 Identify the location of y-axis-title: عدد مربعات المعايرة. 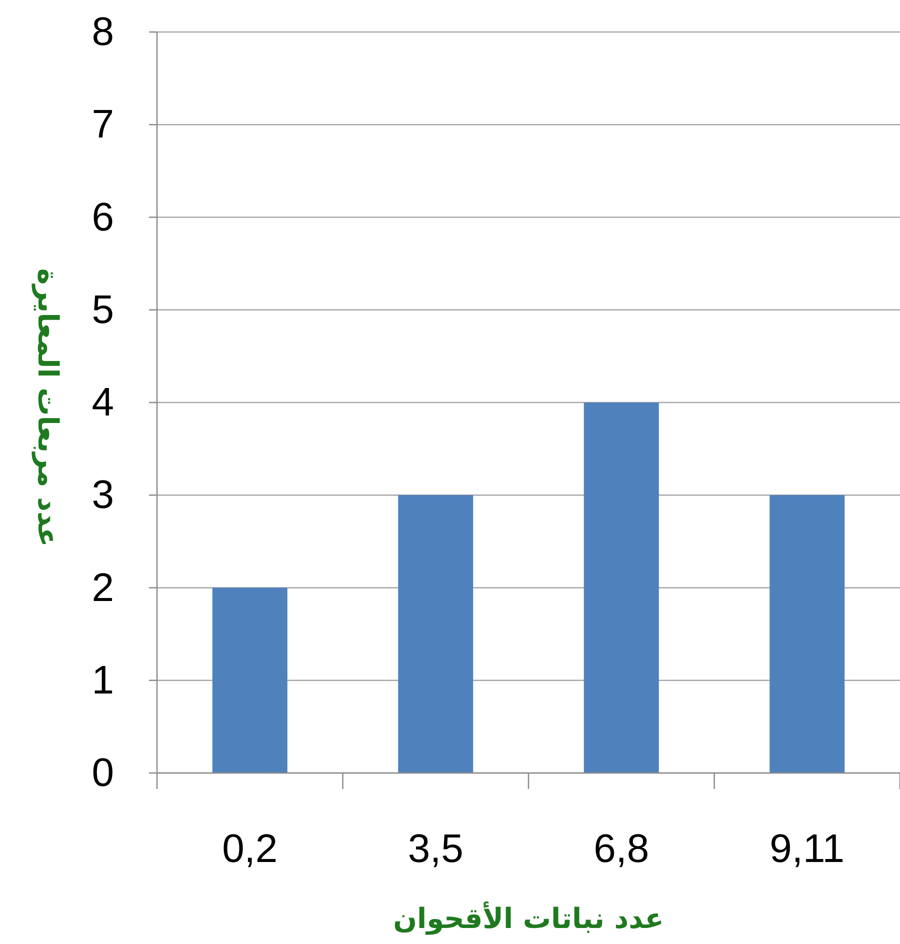
(48, 407).